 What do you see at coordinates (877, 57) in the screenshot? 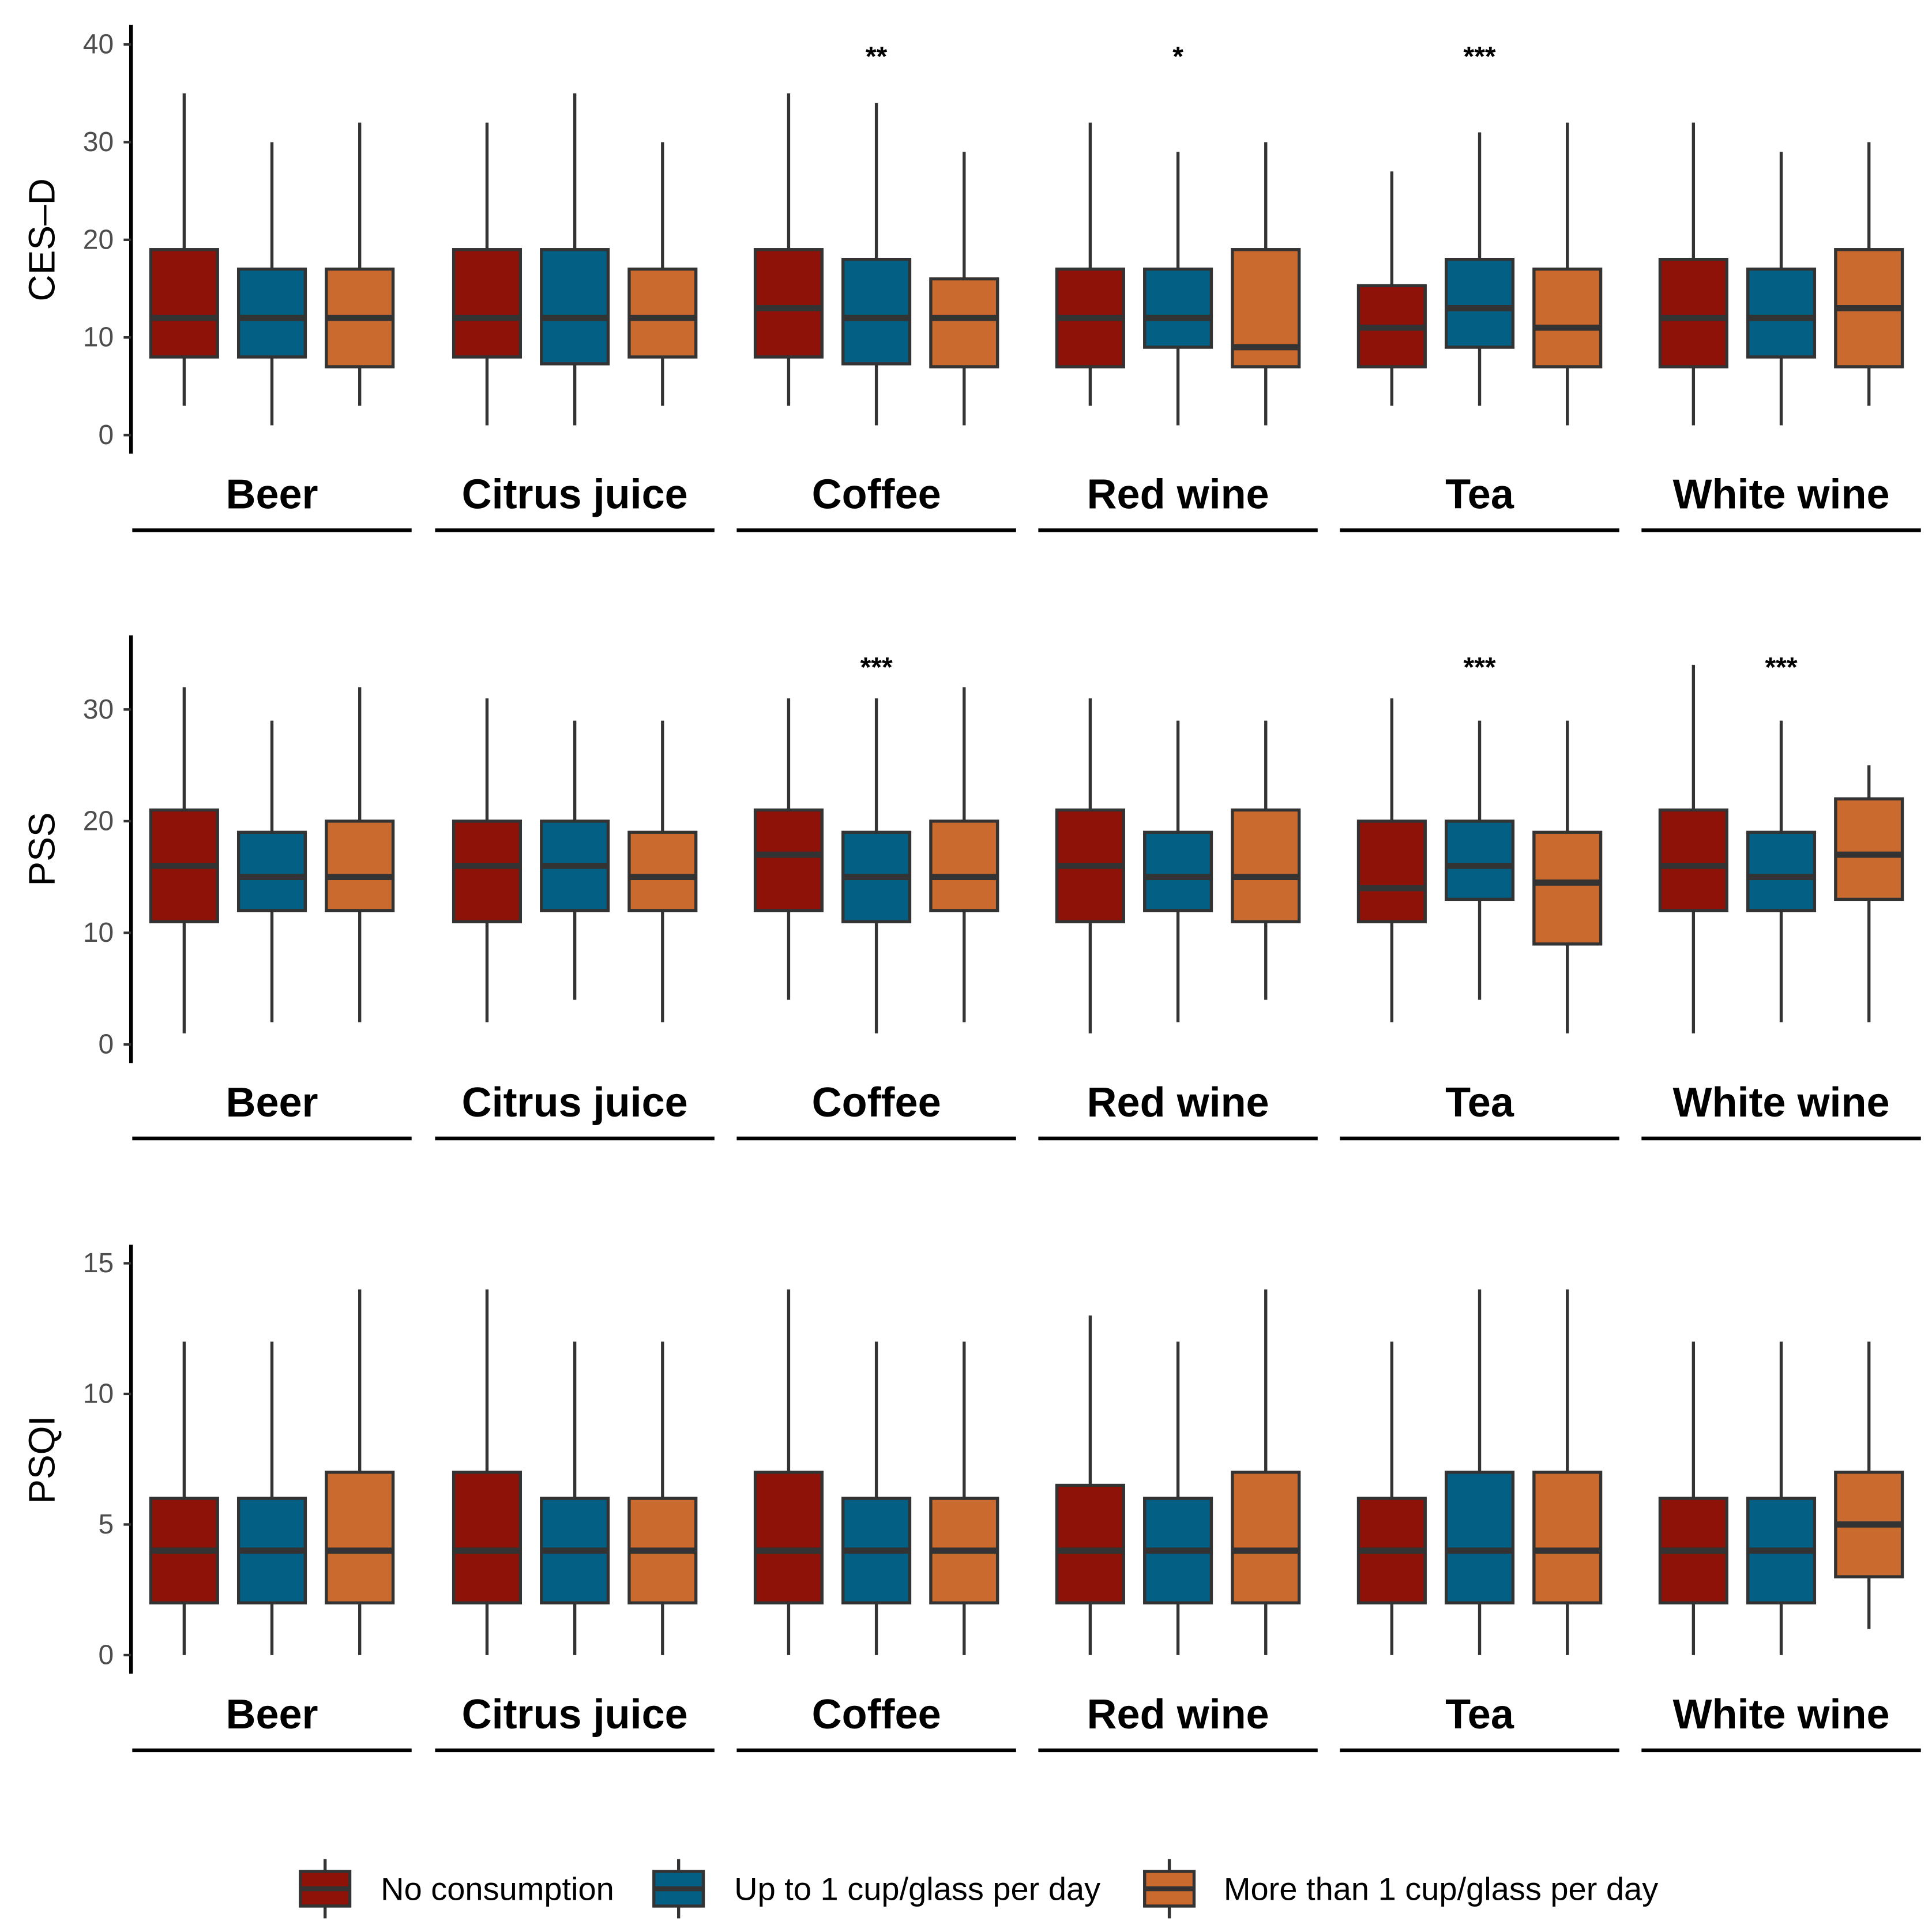
I see `significance-label: **` at bounding box center [877, 57].